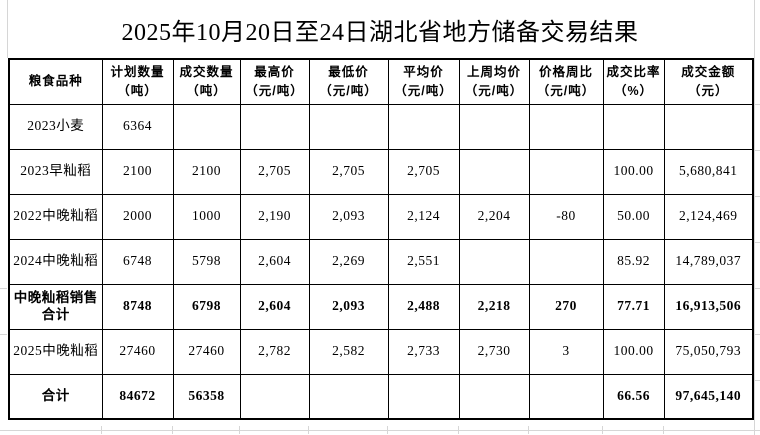 The height and width of the screenshot is (435, 760). What do you see at coordinates (206, 261) in the screenshot?
I see `cell-traded-qty: 5798` at bounding box center [206, 261].